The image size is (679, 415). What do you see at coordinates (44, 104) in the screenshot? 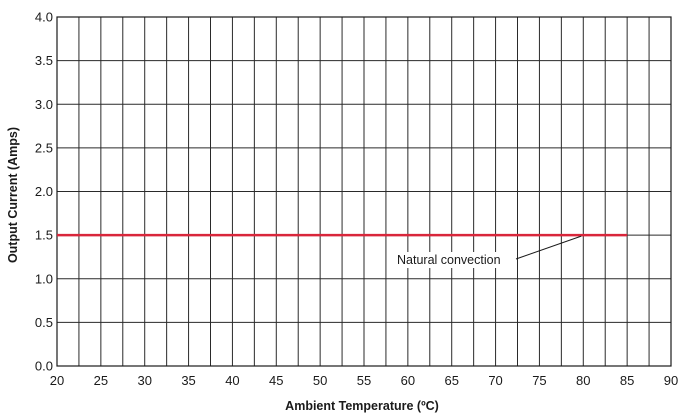
I see `y-tick-label: 3.0` at bounding box center [44, 104].